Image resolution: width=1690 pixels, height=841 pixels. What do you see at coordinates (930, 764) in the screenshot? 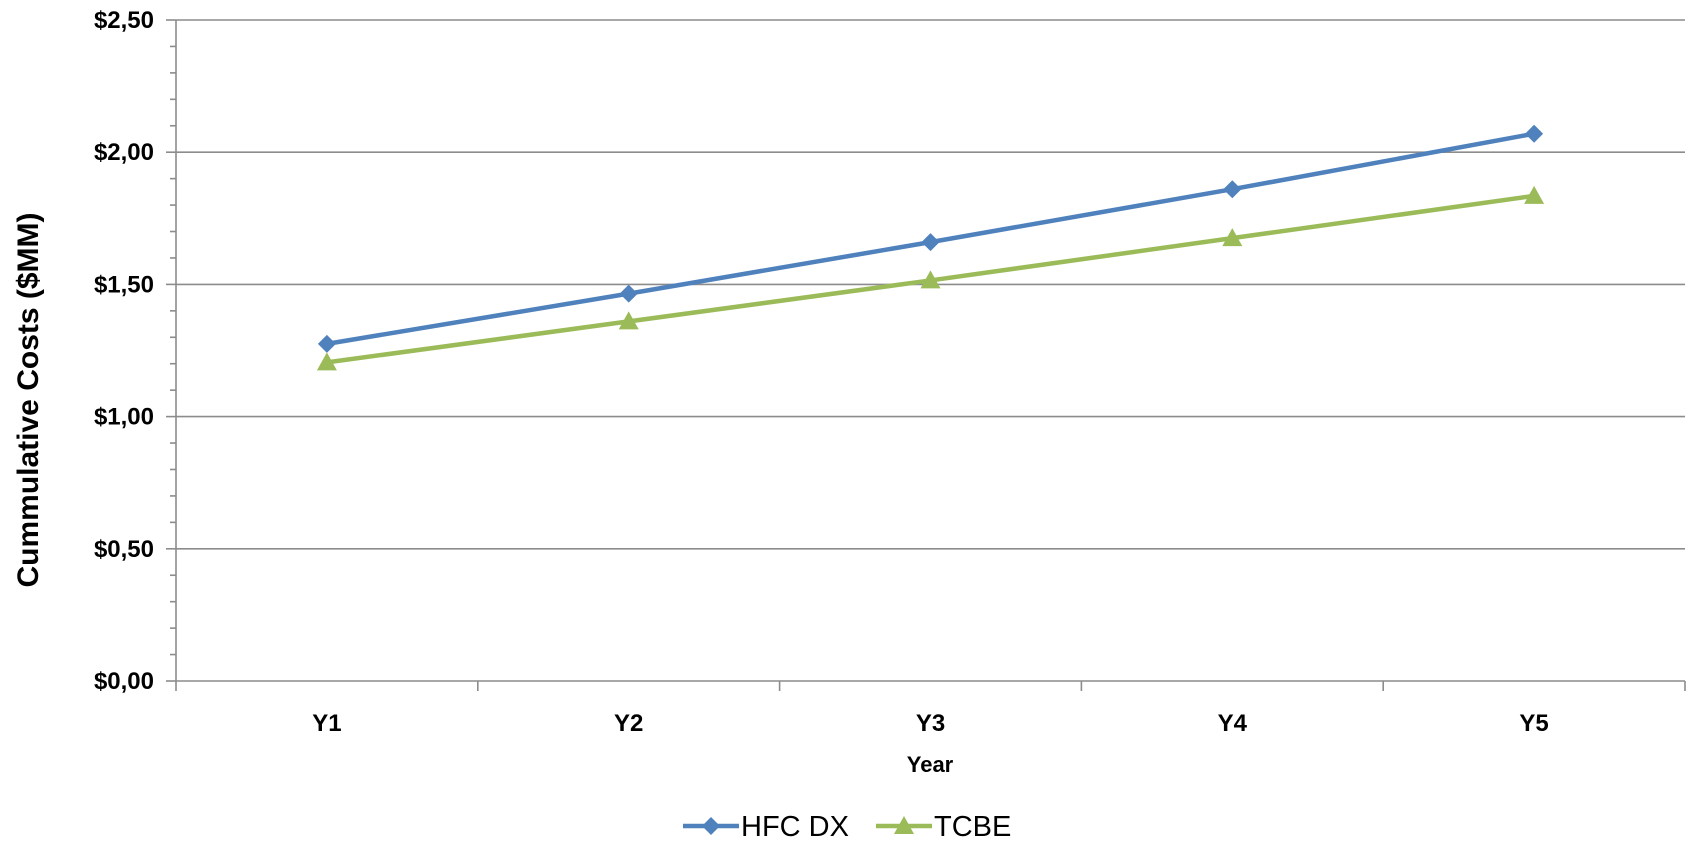
I see `x-axis-title: Year` at bounding box center [930, 764].